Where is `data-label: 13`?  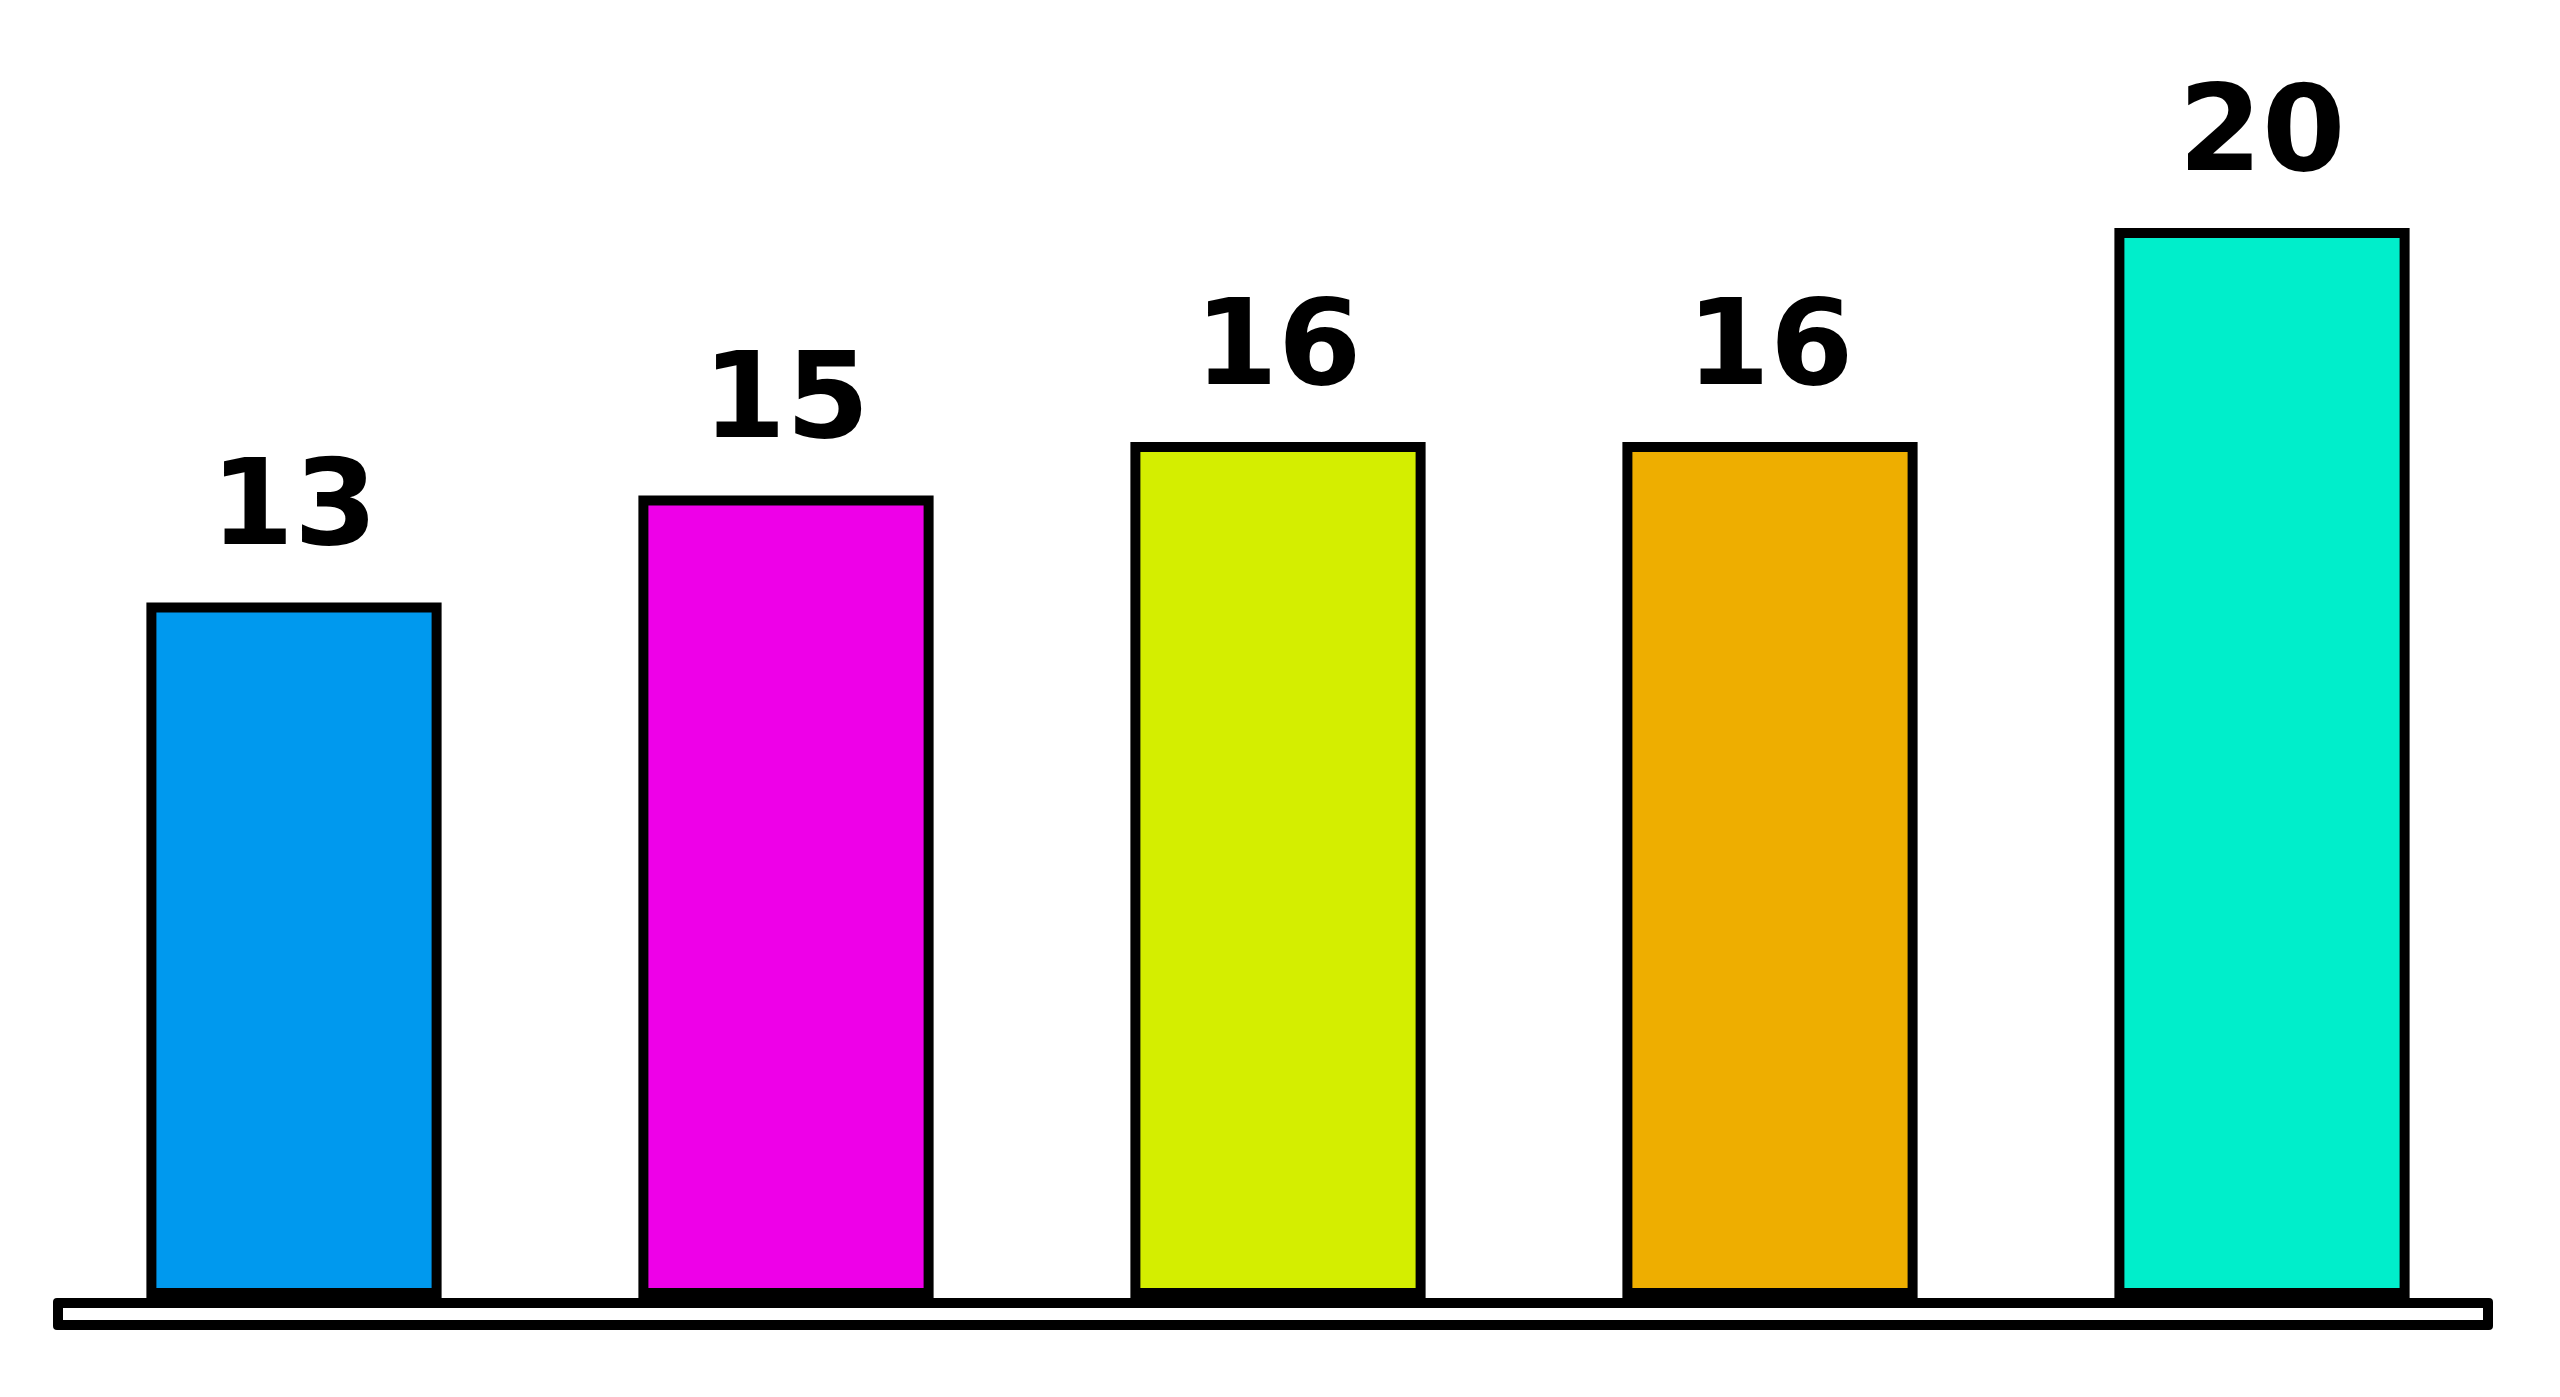
data-label: 13 is located at coordinates (294, 502).